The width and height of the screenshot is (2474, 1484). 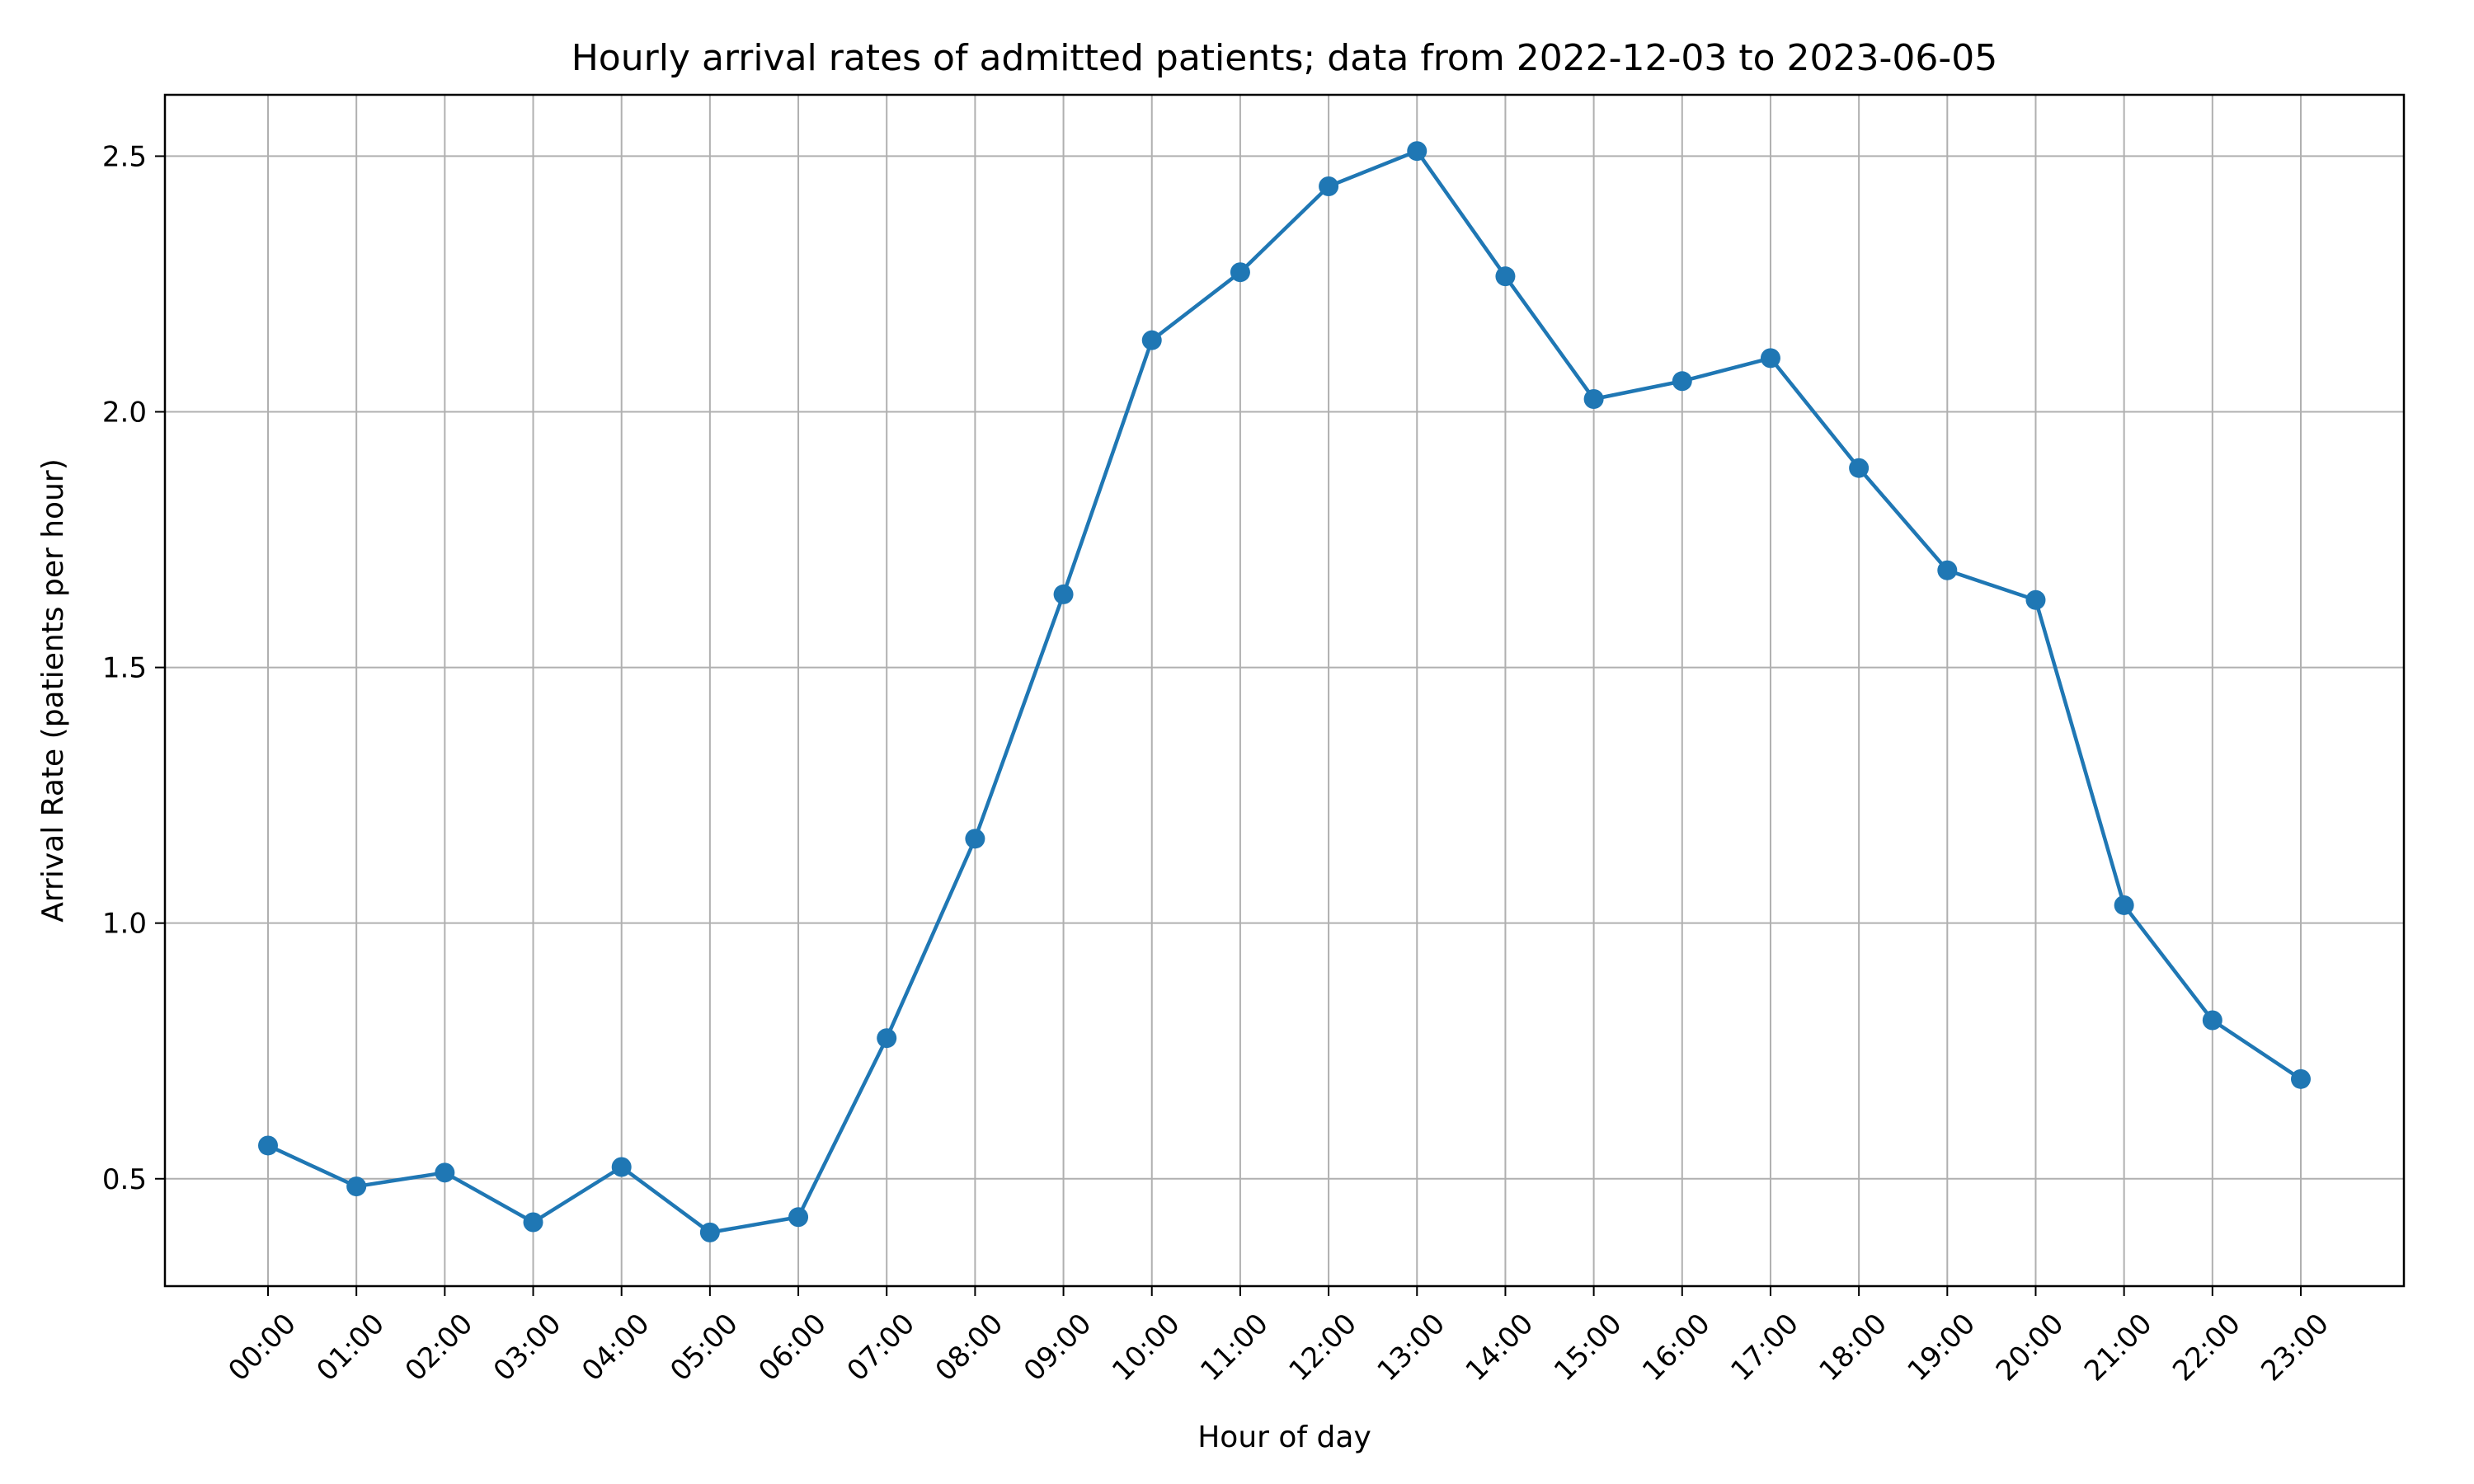 I want to click on y-tick-label: 1.0, so click(x=124, y=924).